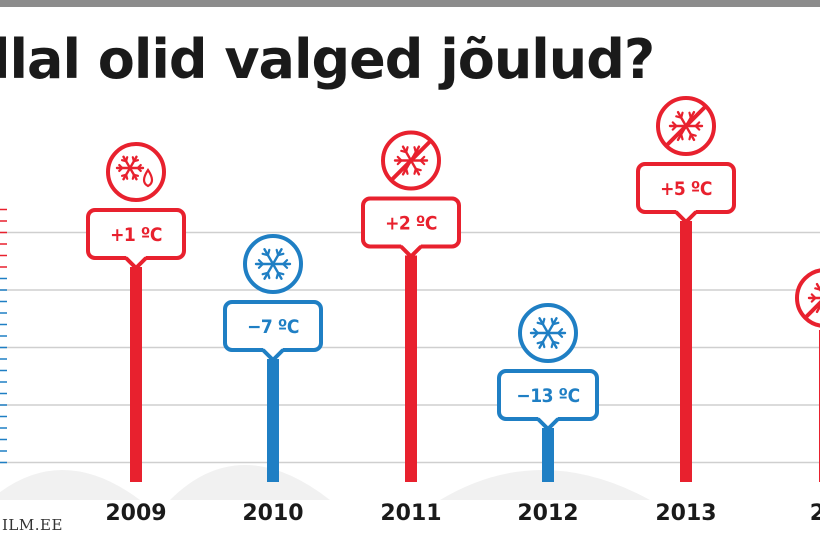 The image size is (820, 548). I want to click on year-label: 2013, so click(685, 513).